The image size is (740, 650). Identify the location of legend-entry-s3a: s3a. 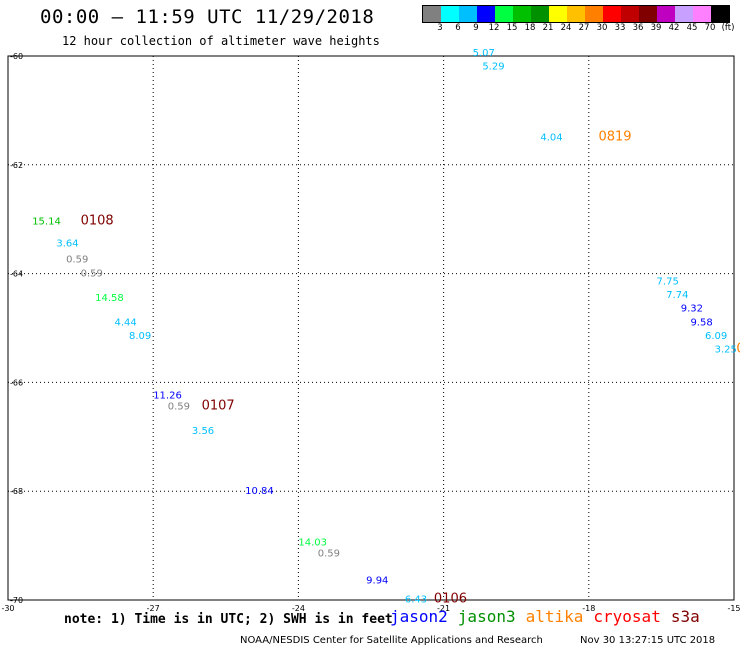
(685, 616).